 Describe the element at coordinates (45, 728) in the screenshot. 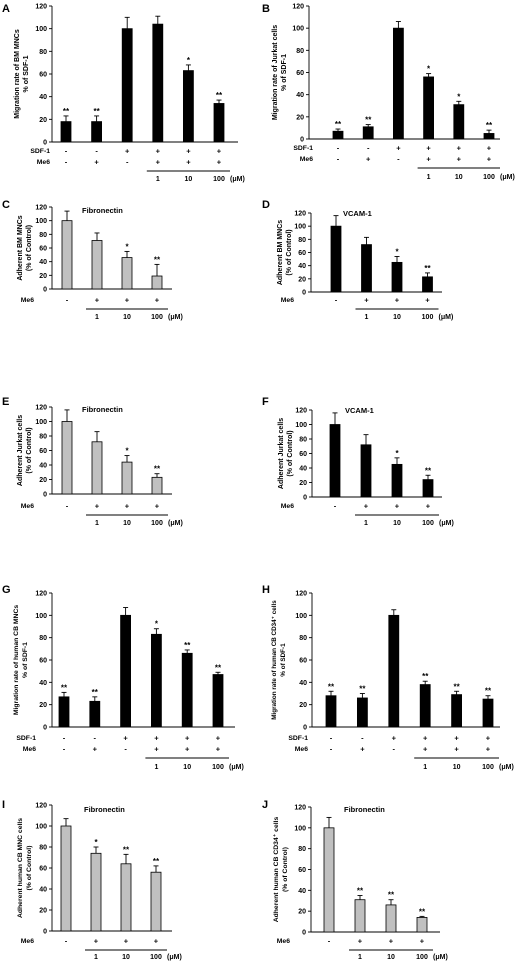

I see `y-tick-label: 0` at that location.